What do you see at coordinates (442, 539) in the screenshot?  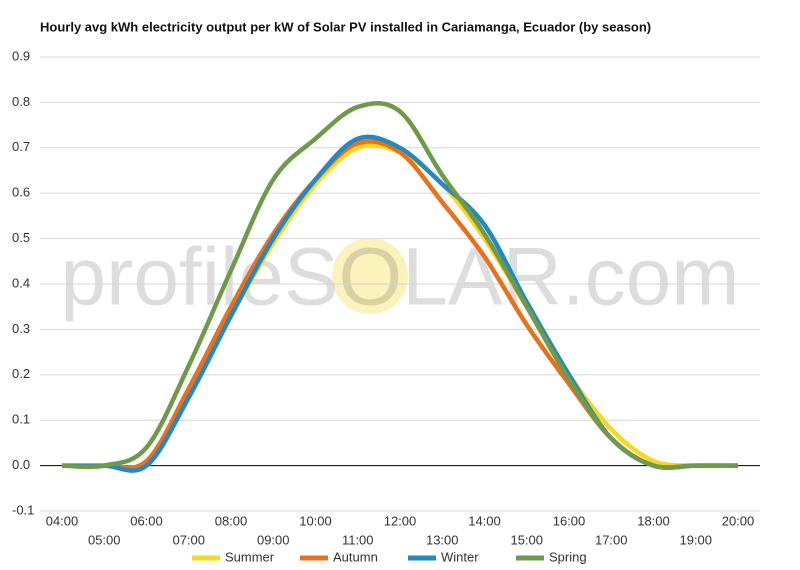 I see `x-tick-label: 13:00` at bounding box center [442, 539].